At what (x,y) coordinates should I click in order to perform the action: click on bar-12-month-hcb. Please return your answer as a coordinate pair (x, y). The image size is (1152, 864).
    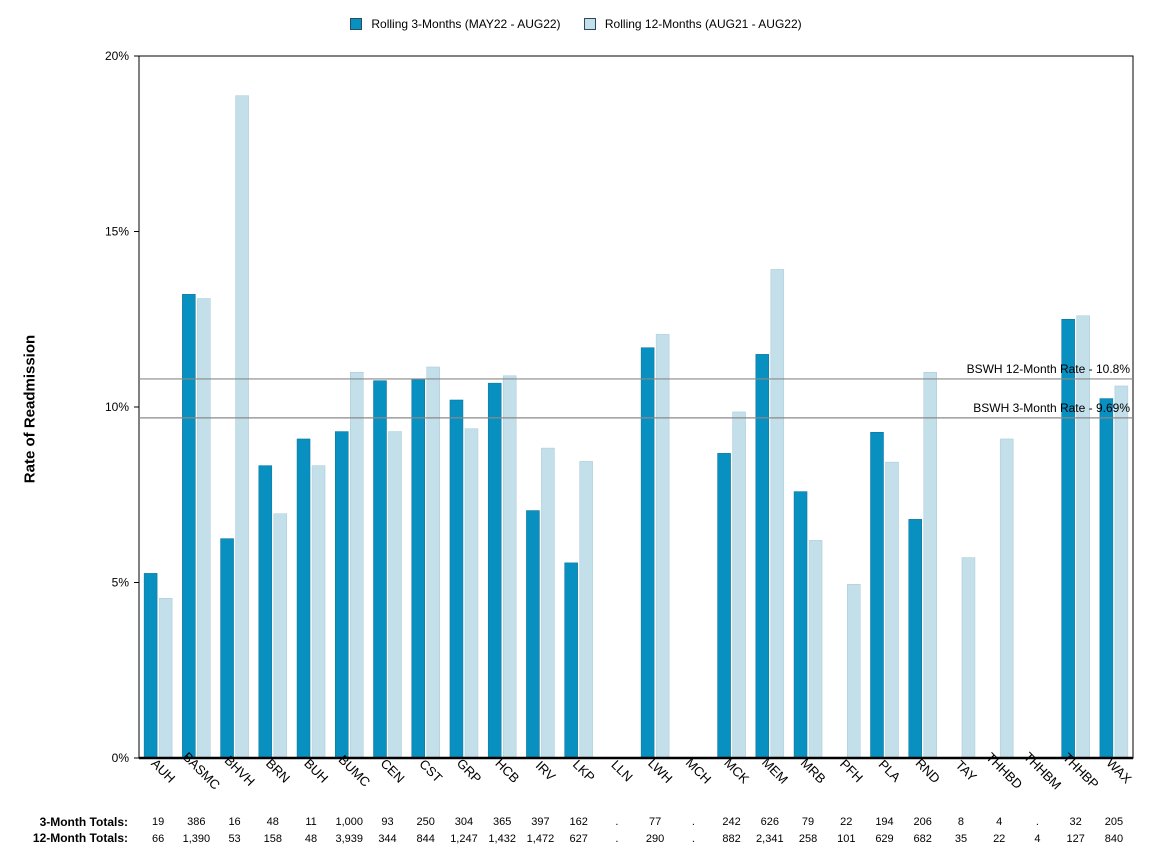
    Looking at the image, I should click on (509, 567).